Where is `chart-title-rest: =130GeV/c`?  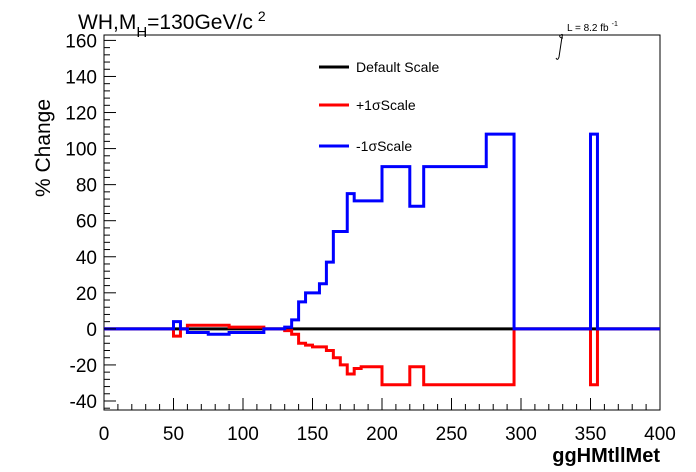 chart-title-rest: =130GeV/c is located at coordinates (200, 22).